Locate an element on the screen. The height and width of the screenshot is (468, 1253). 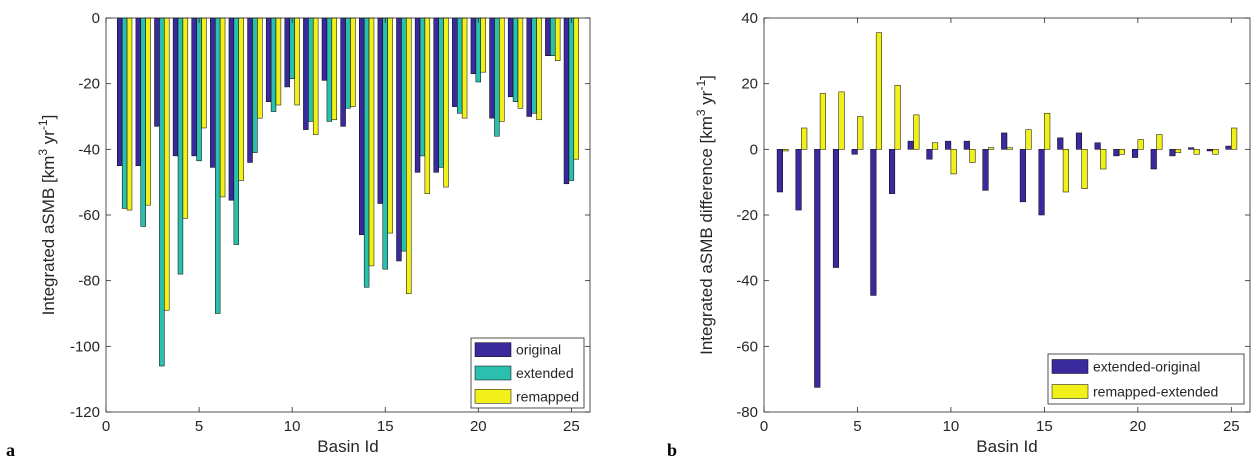
x-tick-label: 20 is located at coordinates (1138, 426).